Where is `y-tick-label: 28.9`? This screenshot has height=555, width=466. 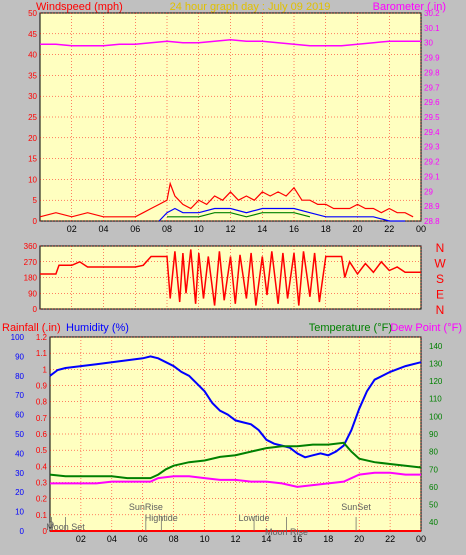 y-tick-label: 28.9 is located at coordinates (432, 206).